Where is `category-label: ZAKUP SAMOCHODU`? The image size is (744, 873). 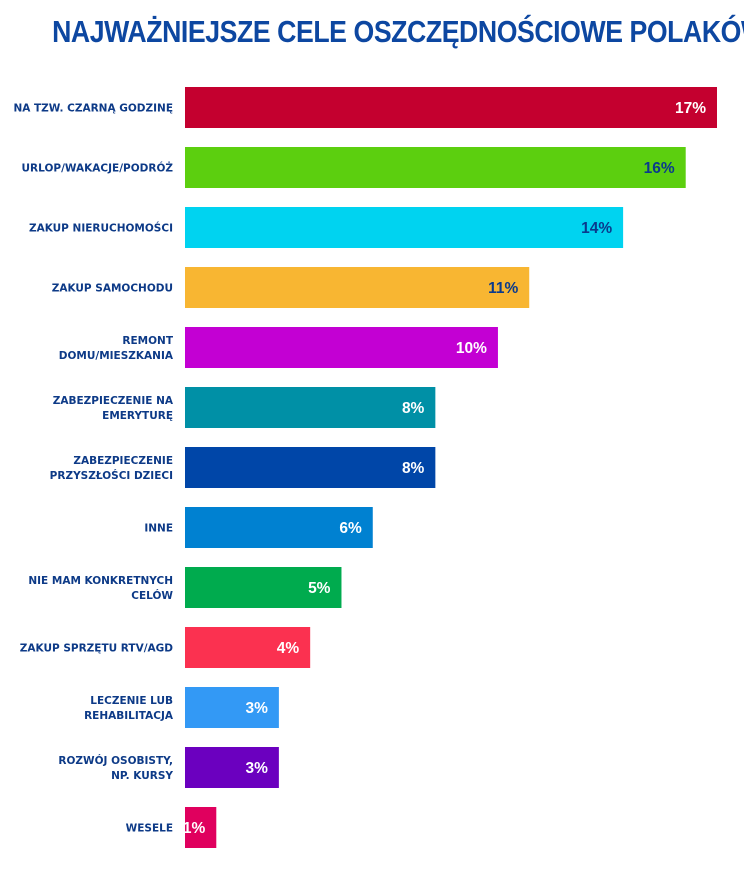 category-label: ZAKUP SAMOCHODU is located at coordinates (112, 289).